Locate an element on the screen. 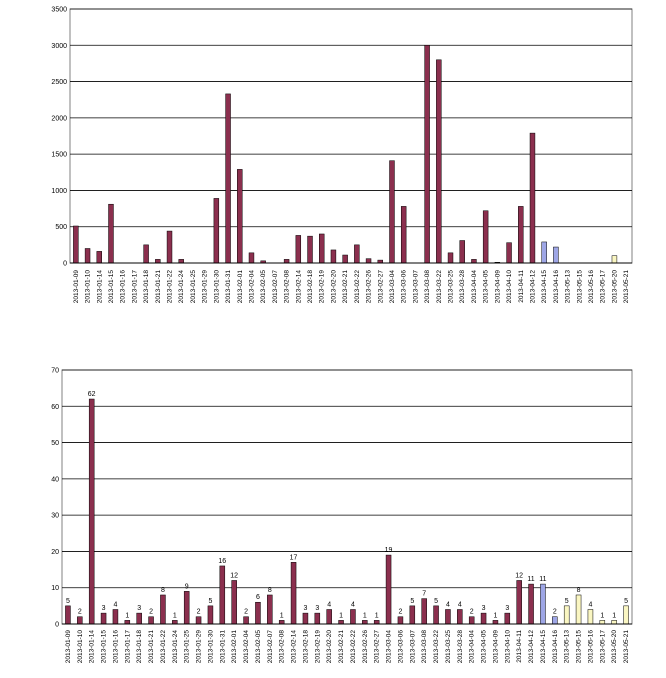 The height and width of the screenshot is (678, 666). y-tick-label: 3000 is located at coordinates (59, 46).